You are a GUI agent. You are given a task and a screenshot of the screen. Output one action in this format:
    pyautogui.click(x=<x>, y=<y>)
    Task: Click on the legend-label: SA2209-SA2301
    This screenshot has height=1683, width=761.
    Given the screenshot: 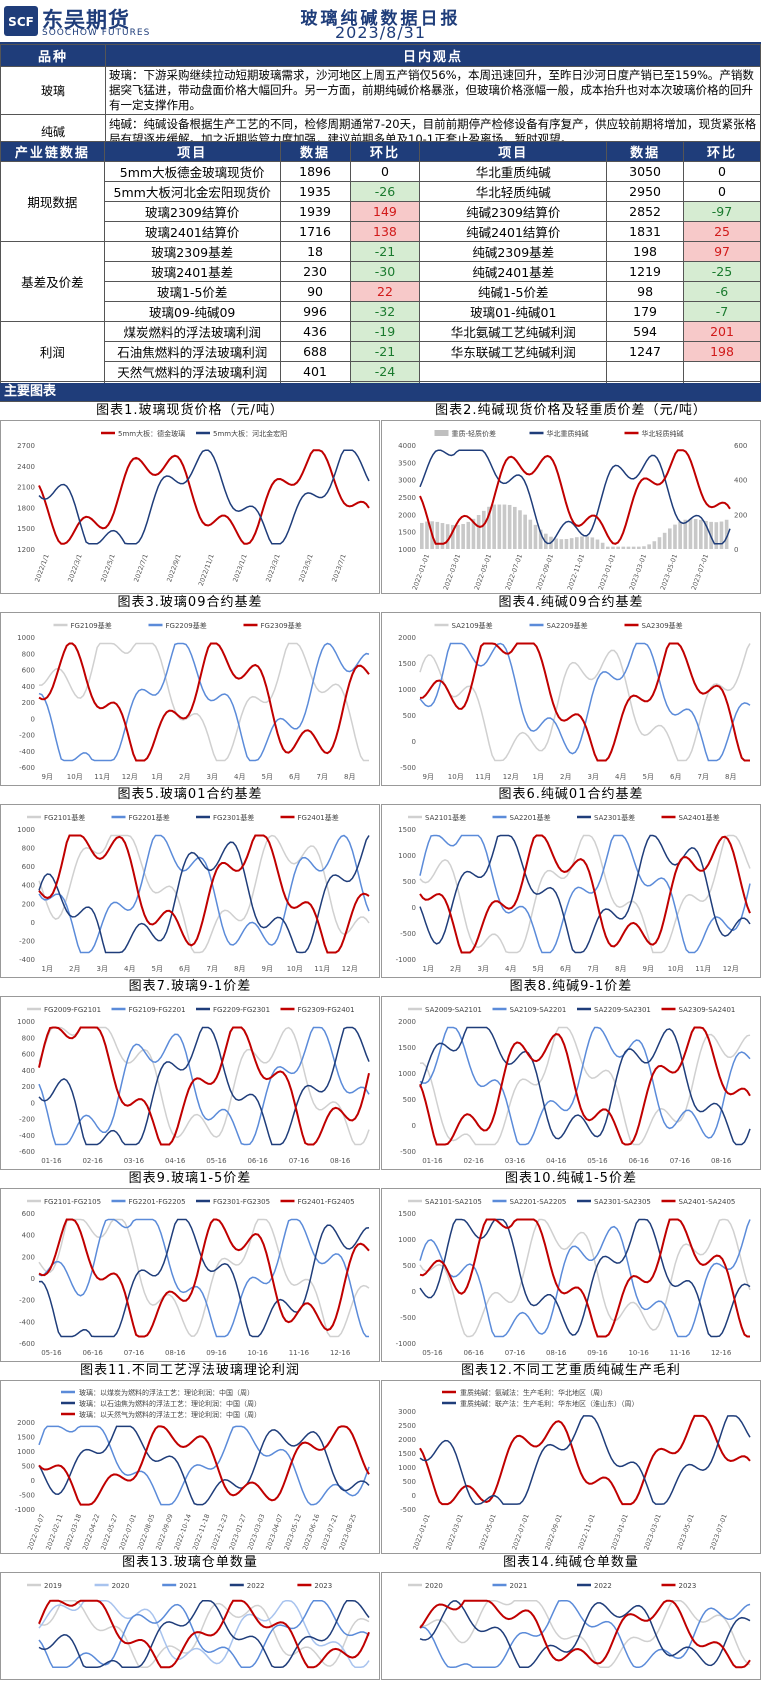 What is the action you would take?
    pyautogui.click(x=622, y=1010)
    